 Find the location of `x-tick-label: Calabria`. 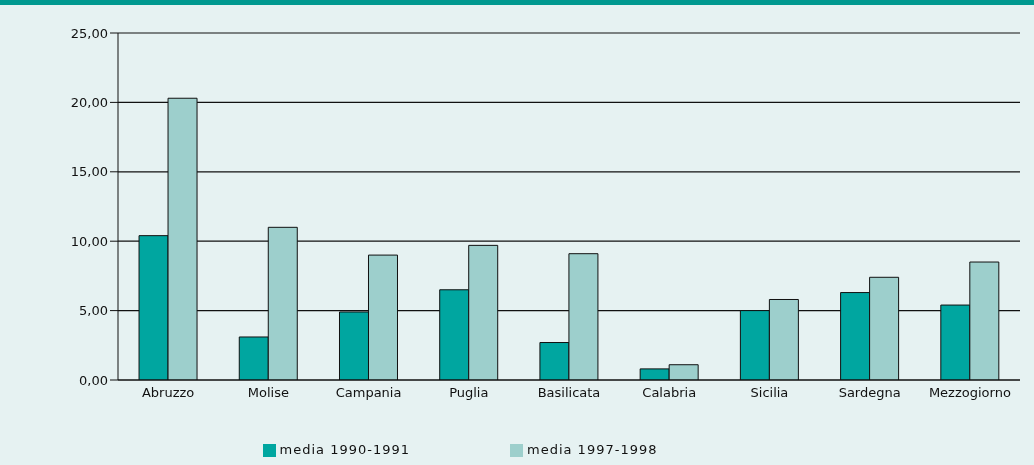

x-tick-label: Calabria is located at coordinates (669, 393).